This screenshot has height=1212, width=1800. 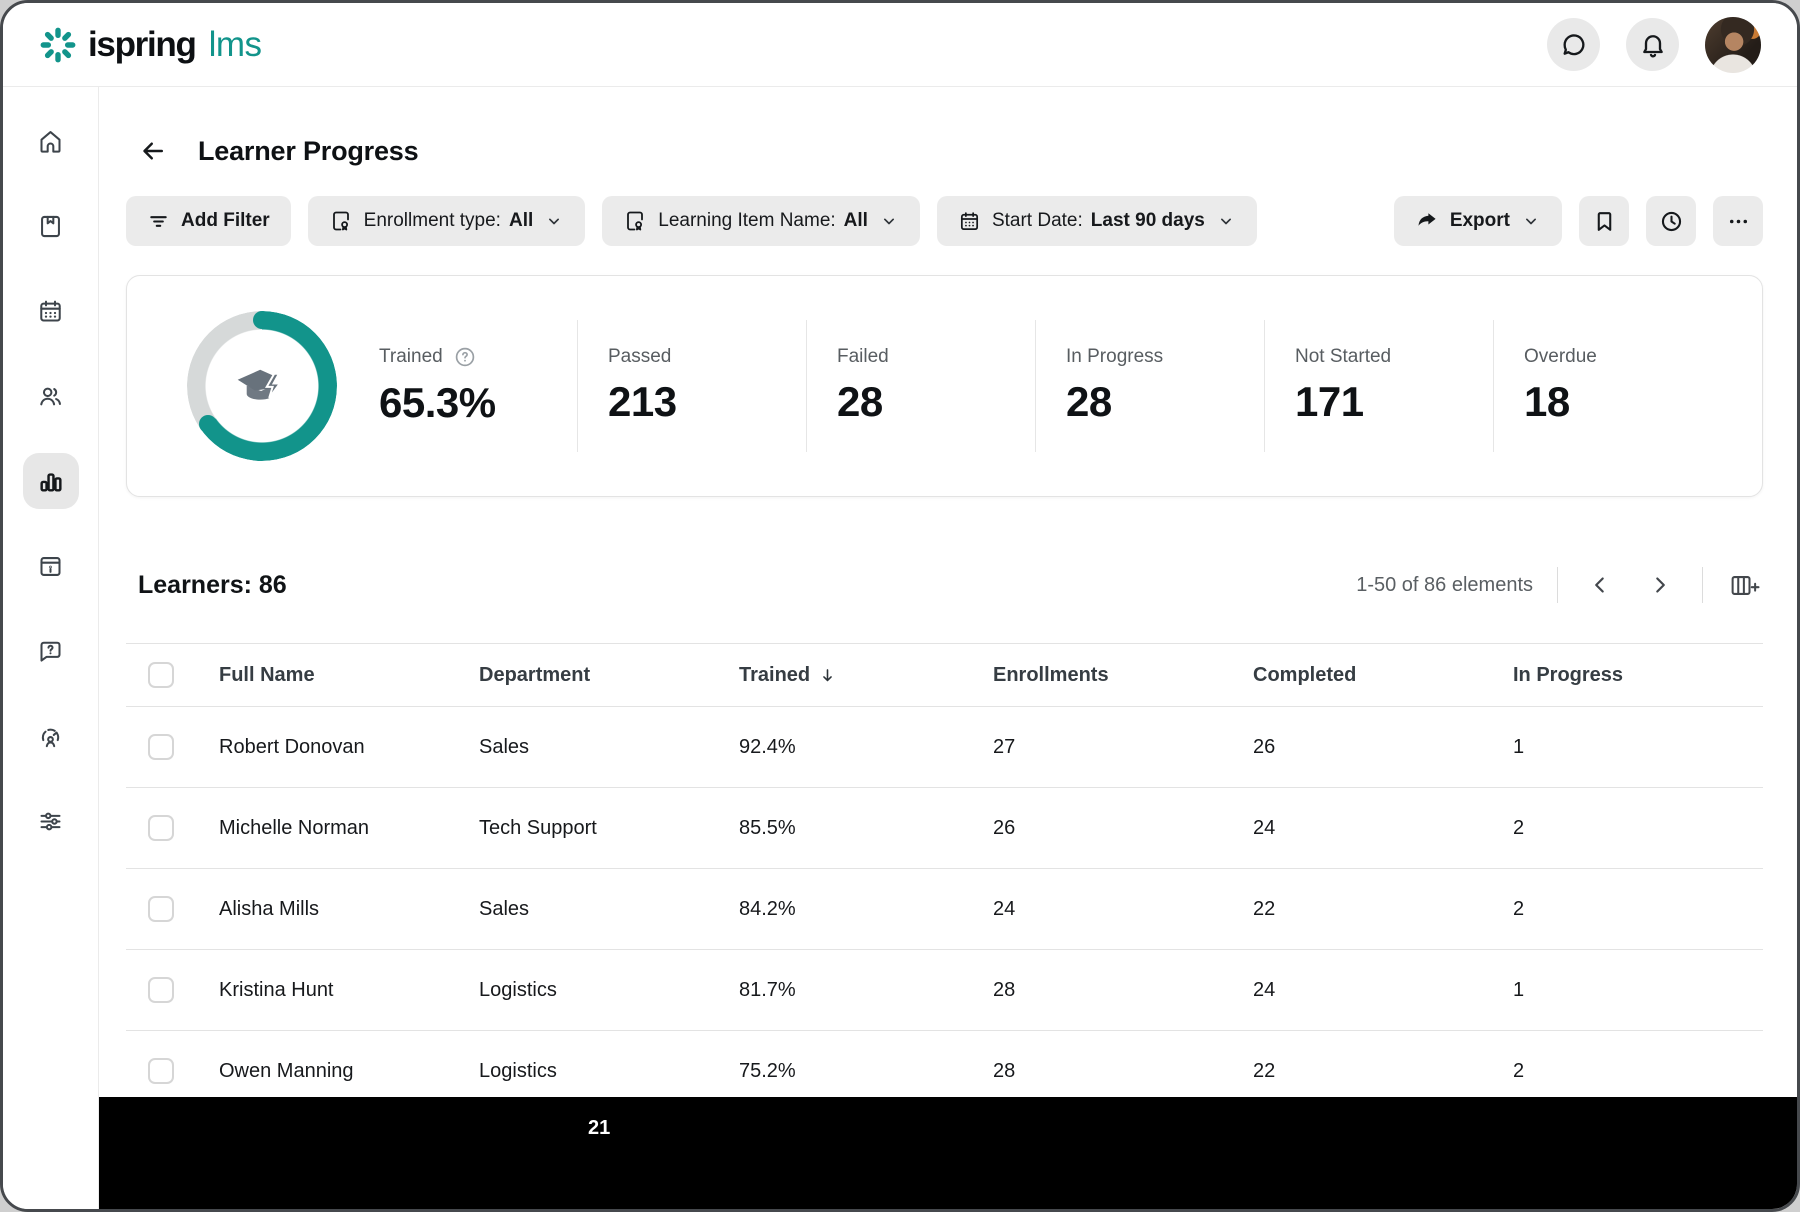 I want to click on learning-item-name-value: All, so click(x=855, y=220).